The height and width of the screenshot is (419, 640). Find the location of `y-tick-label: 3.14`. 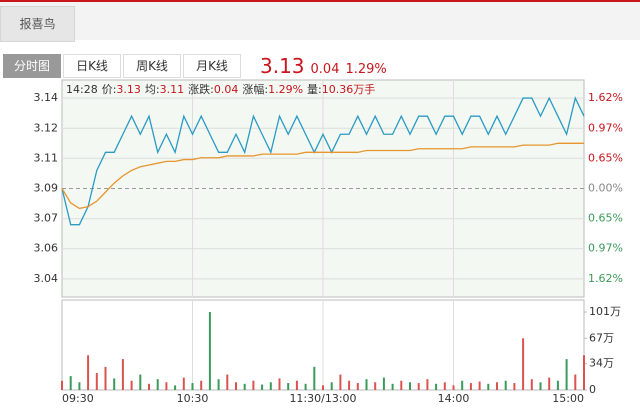

y-tick-label: 3.14 is located at coordinates (46, 97).